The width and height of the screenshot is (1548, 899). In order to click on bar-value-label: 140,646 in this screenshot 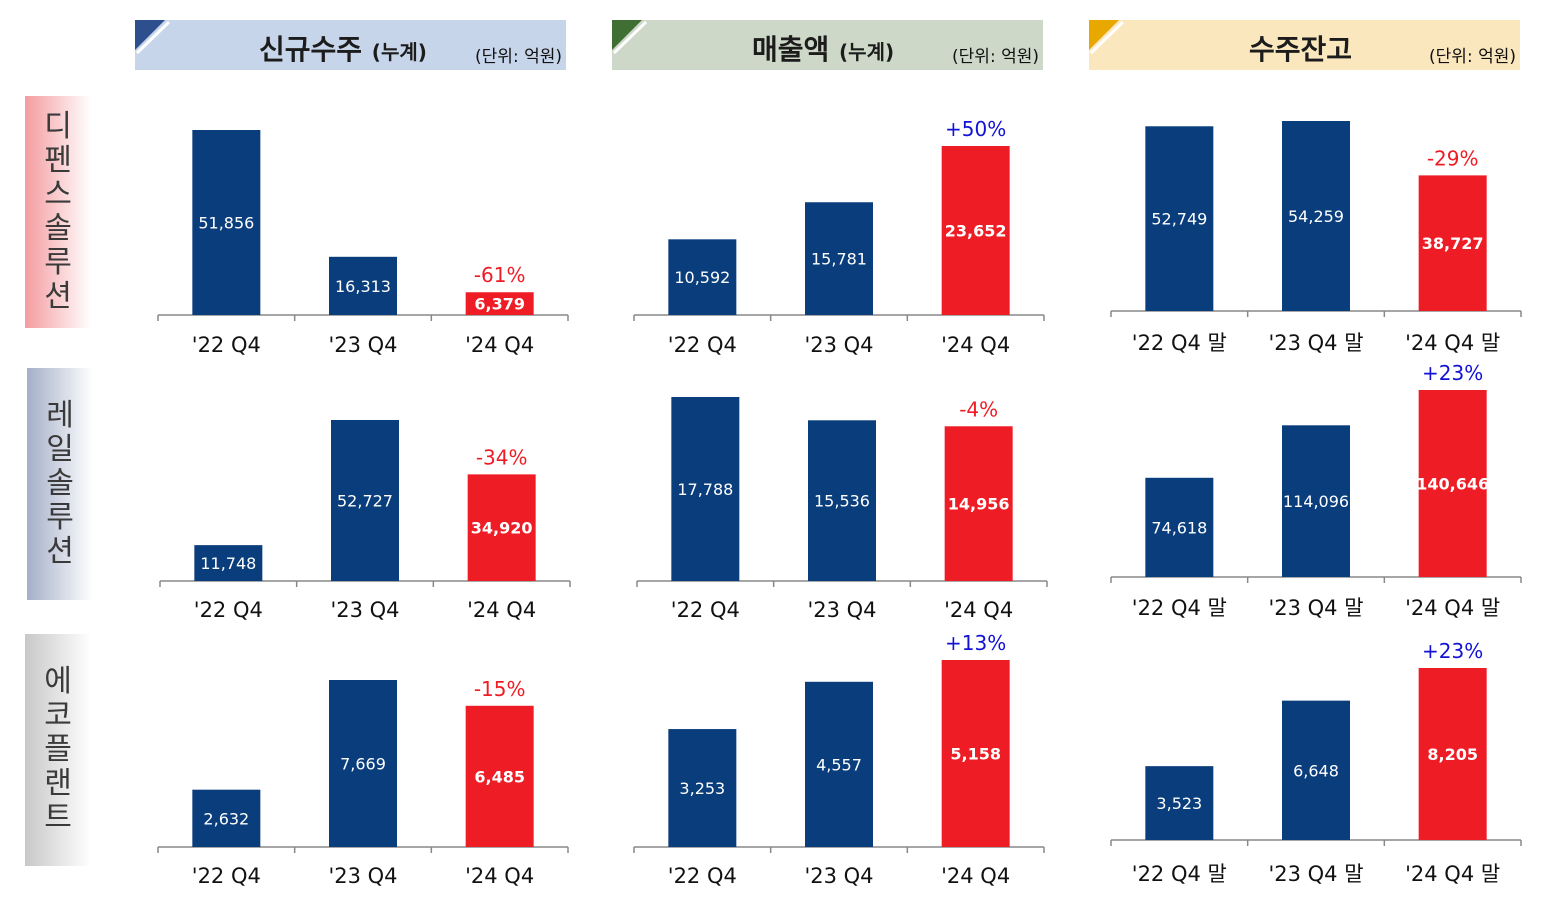, I will do `click(1452, 484)`.